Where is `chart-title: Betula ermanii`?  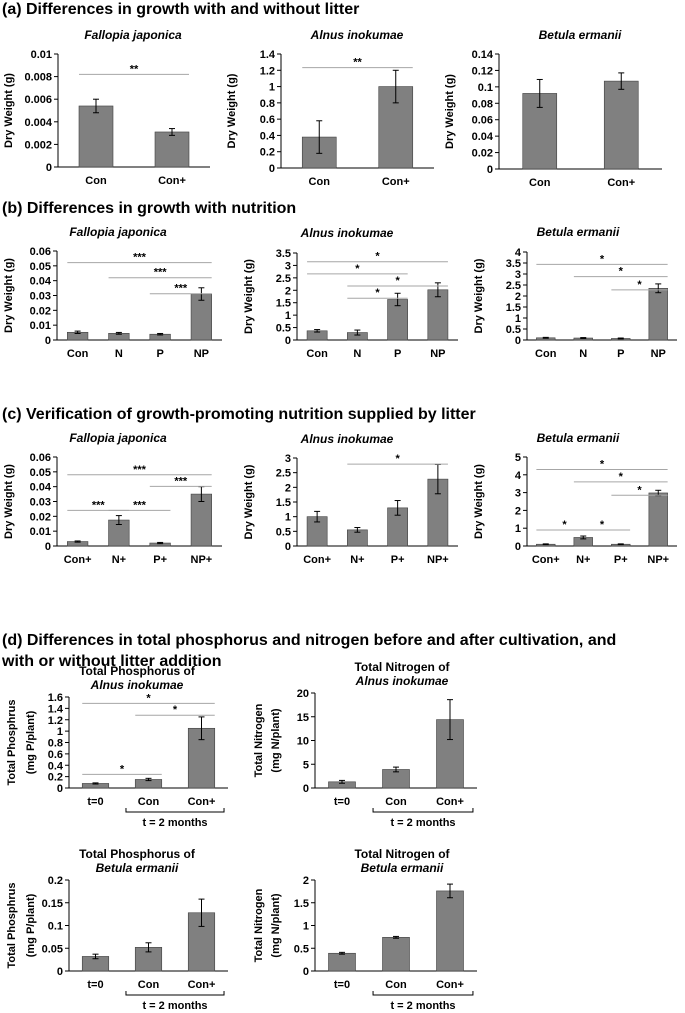 chart-title: Betula ermanii is located at coordinates (580, 35).